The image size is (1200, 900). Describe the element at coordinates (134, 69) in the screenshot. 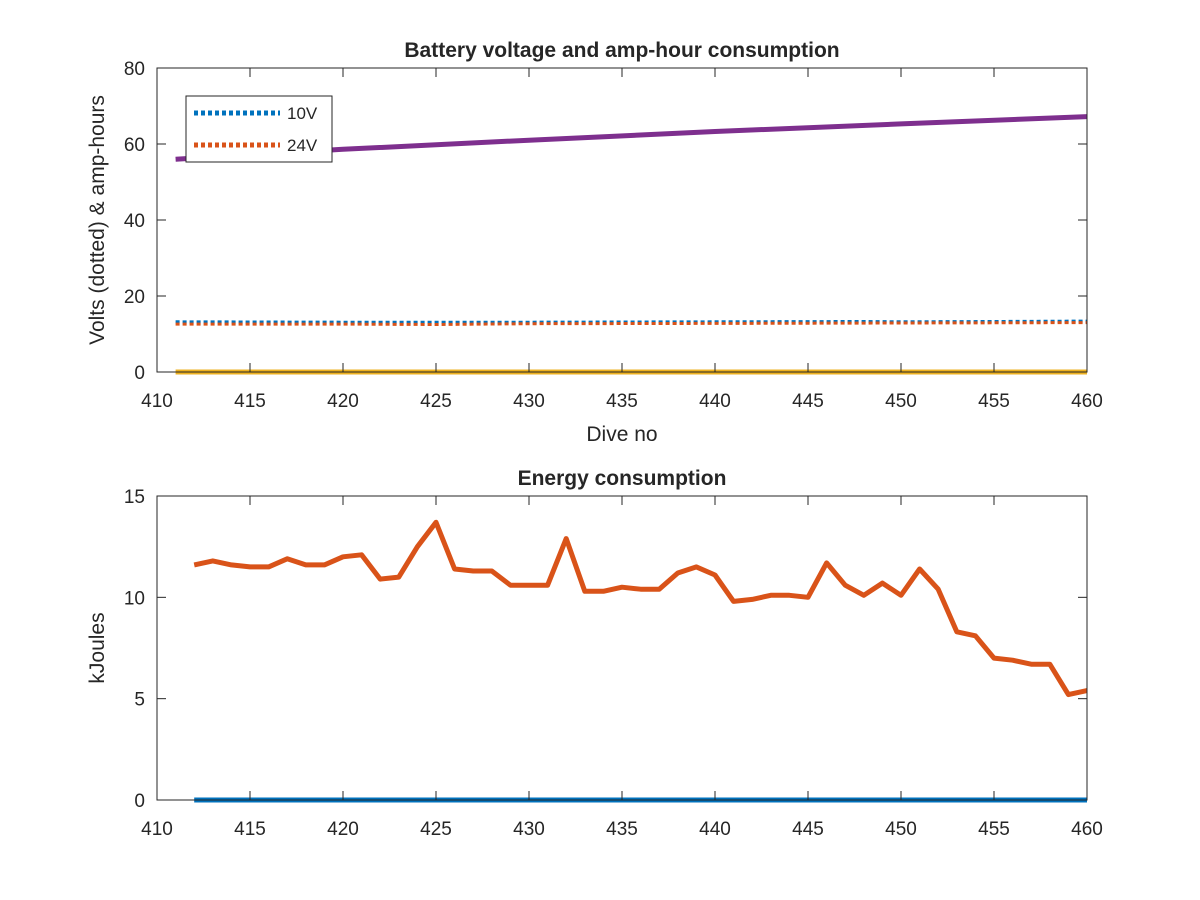

I see `y-tick-label: 80` at that location.